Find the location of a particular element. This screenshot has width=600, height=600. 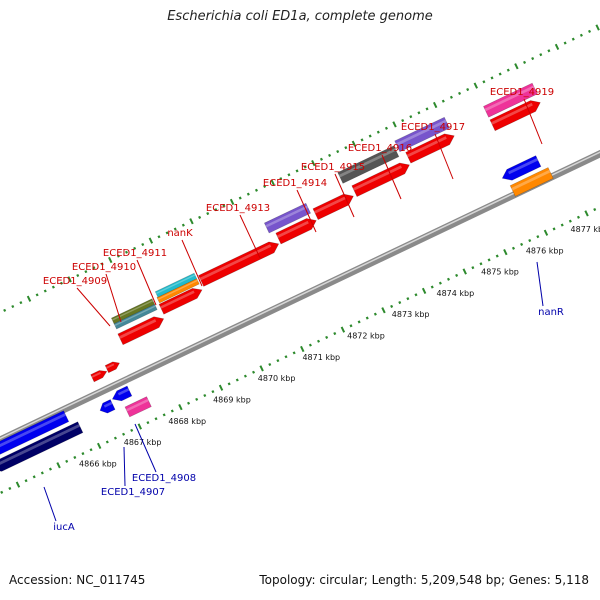

scale-label: 4870 kbp is located at coordinates (277, 378).